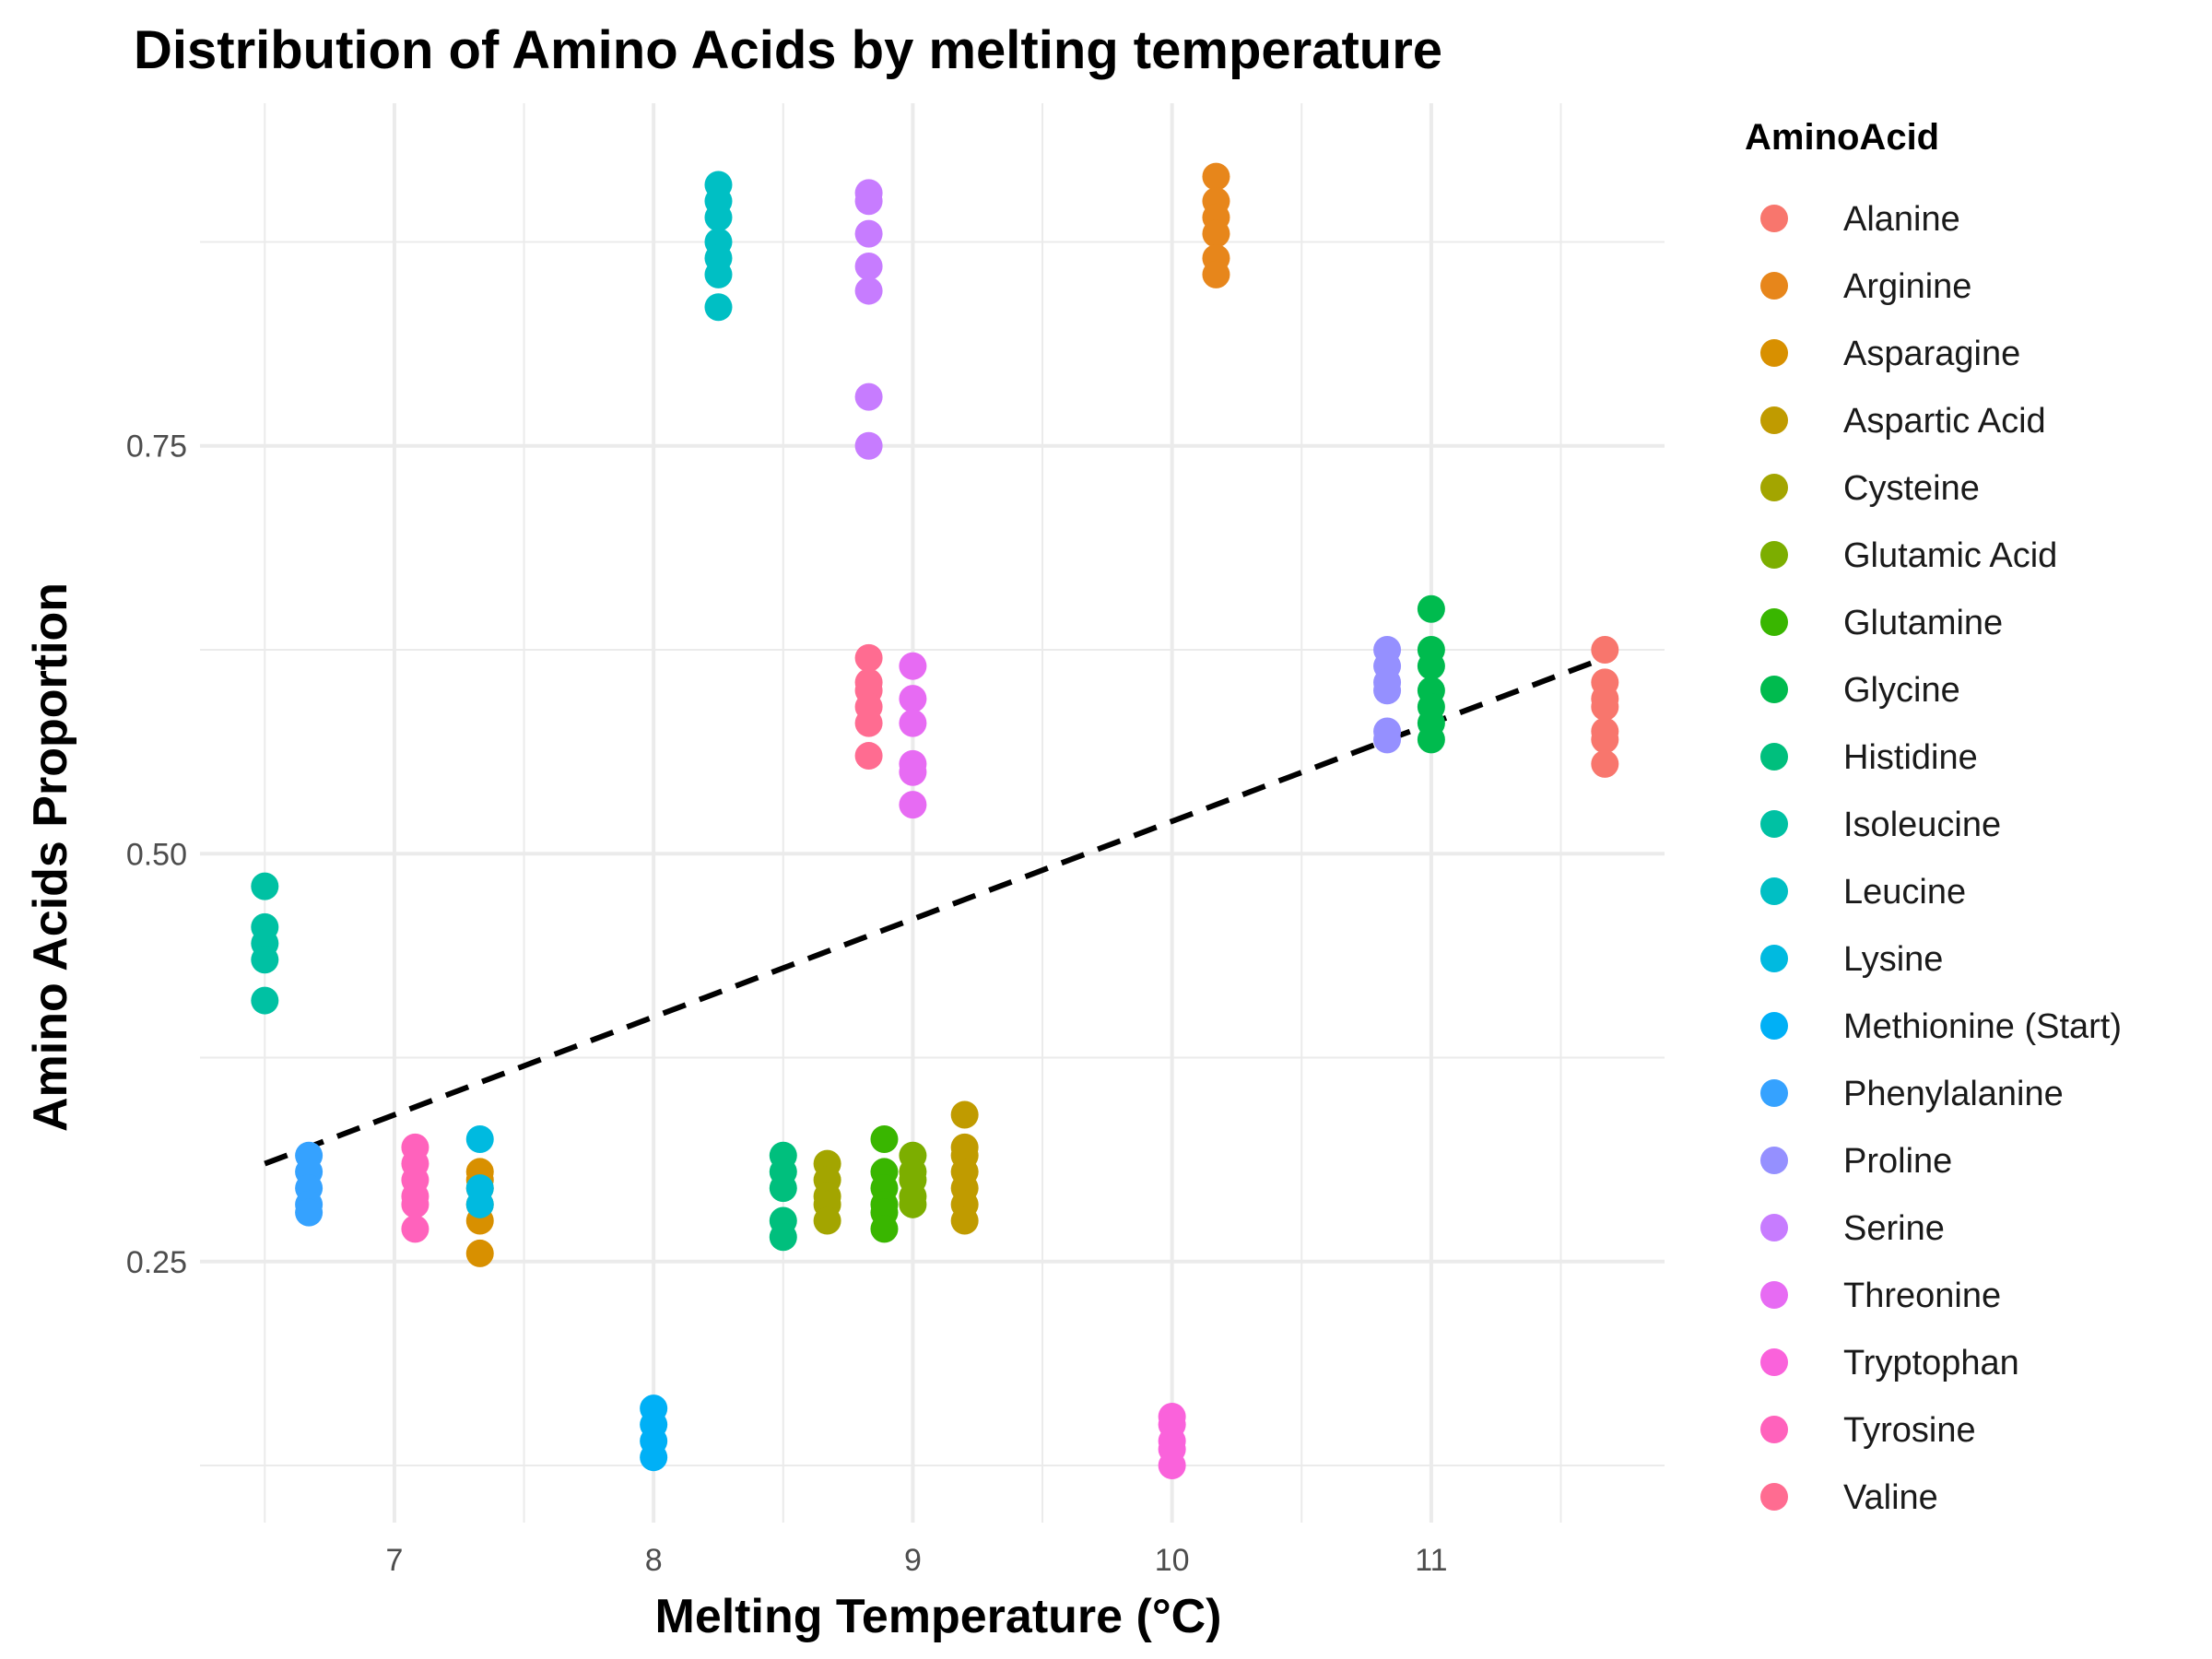  I want to click on legend-label: Phenylalanine, so click(1953, 1094).